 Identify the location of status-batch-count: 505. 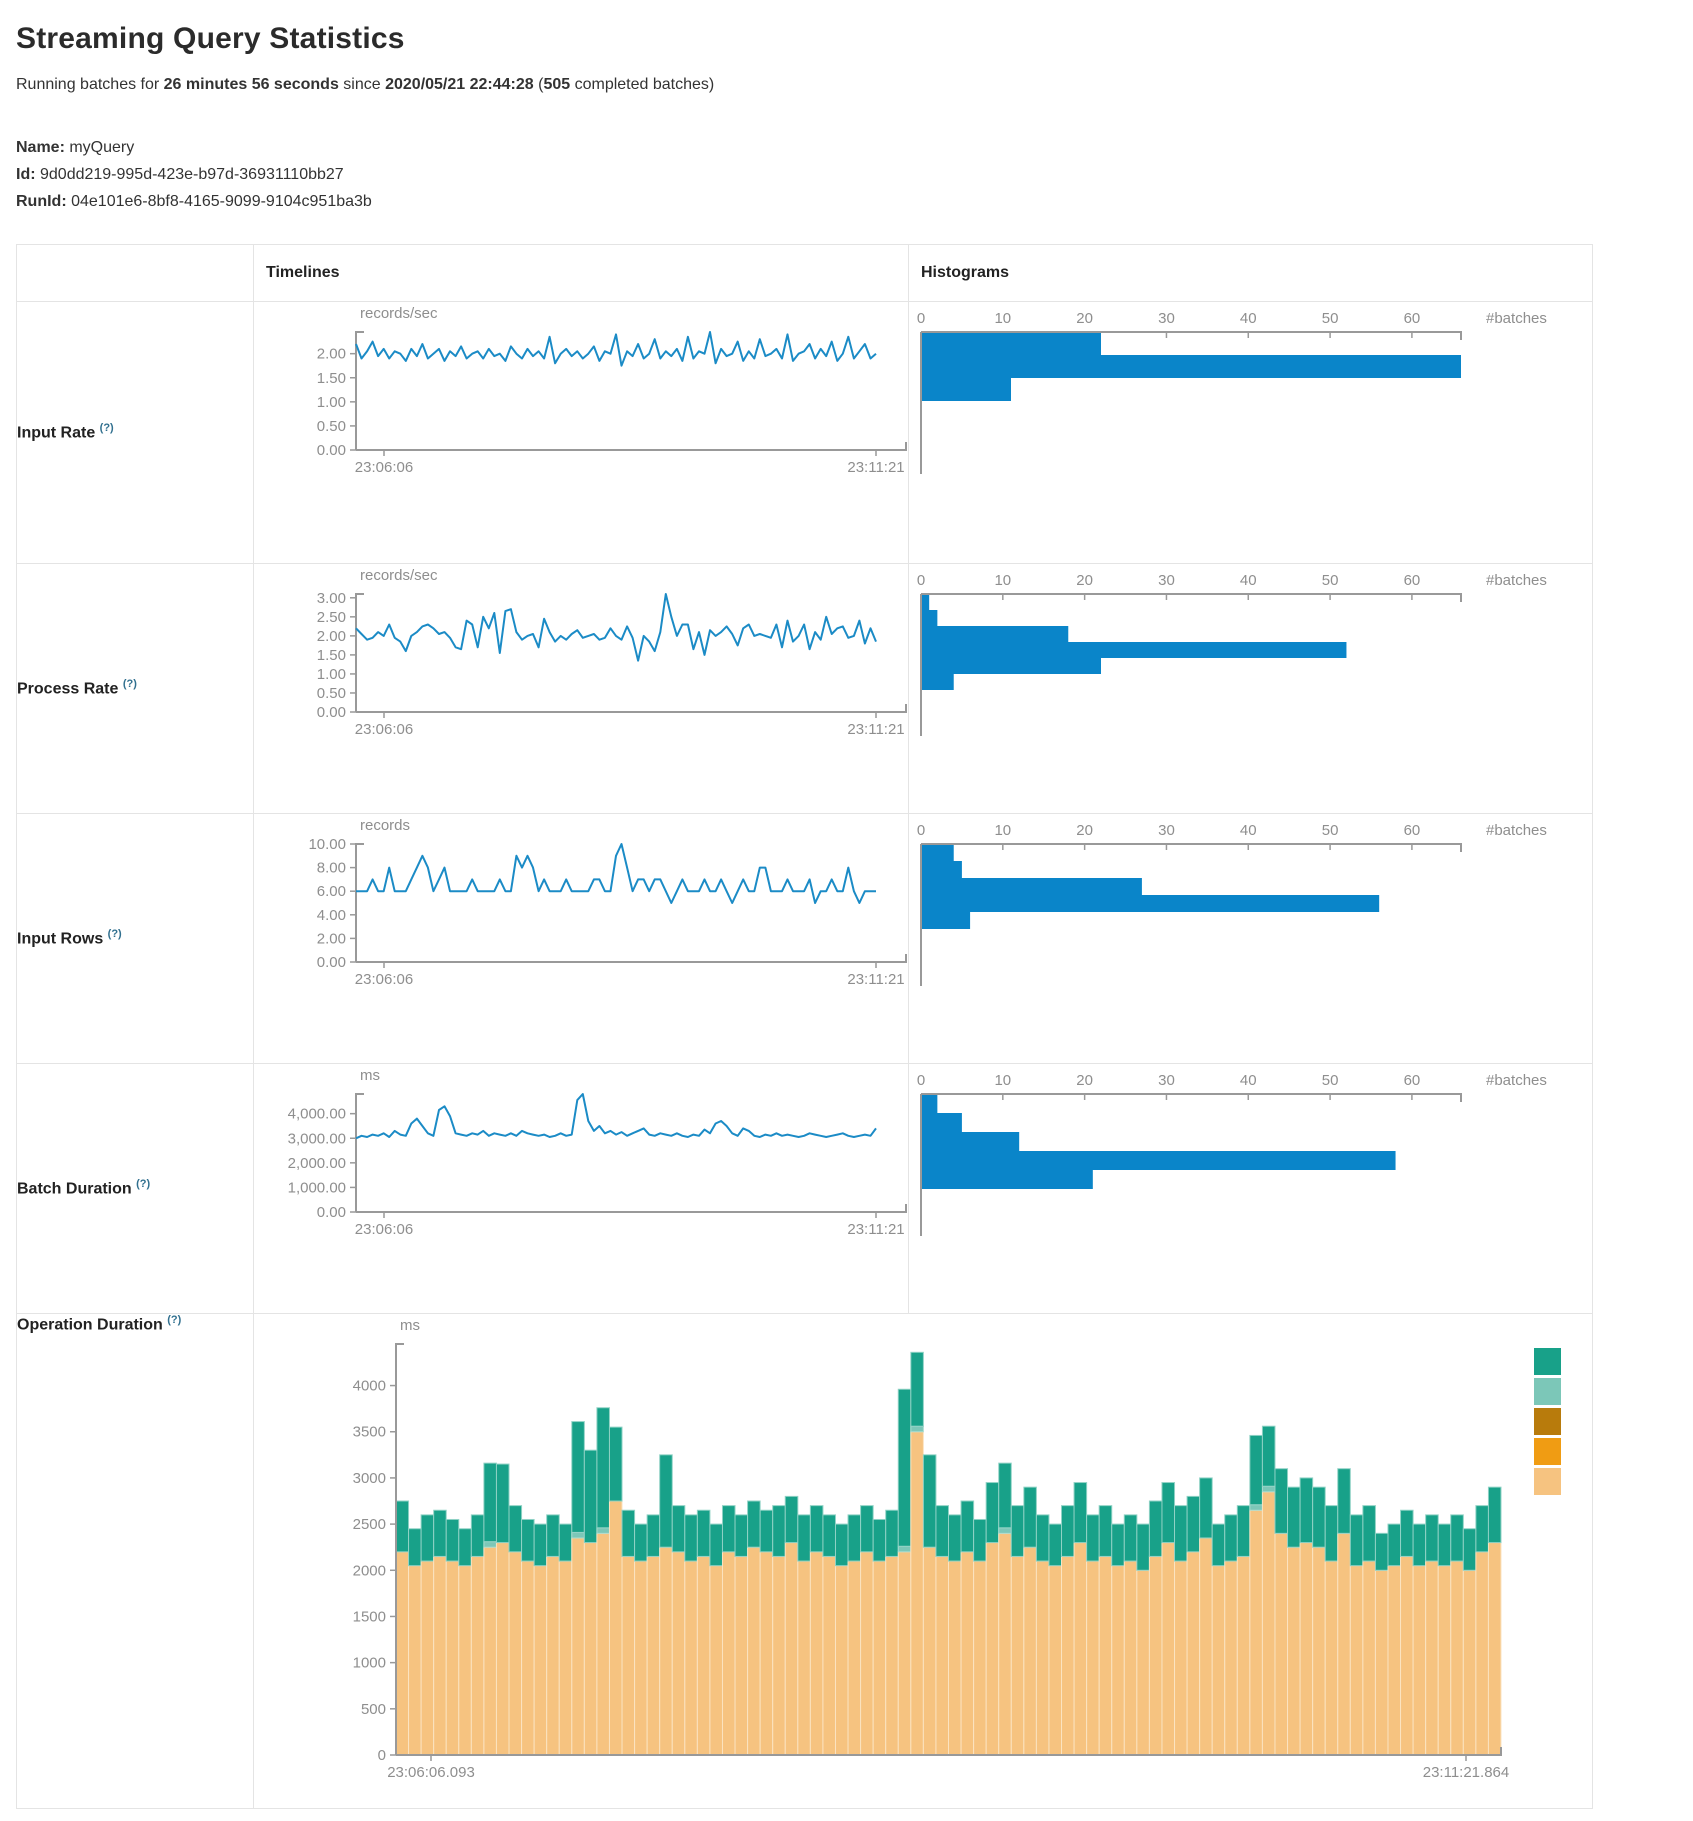
(557, 84).